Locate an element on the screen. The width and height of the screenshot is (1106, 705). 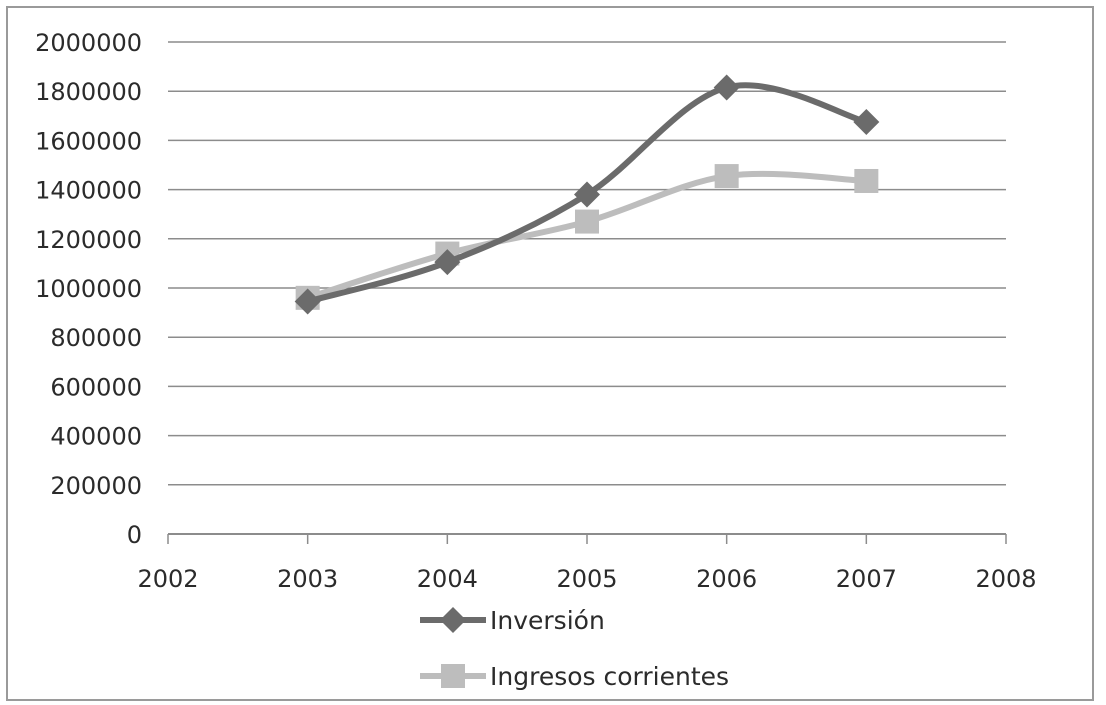
y-tick-label-1: 200000 is located at coordinates (96, 486).